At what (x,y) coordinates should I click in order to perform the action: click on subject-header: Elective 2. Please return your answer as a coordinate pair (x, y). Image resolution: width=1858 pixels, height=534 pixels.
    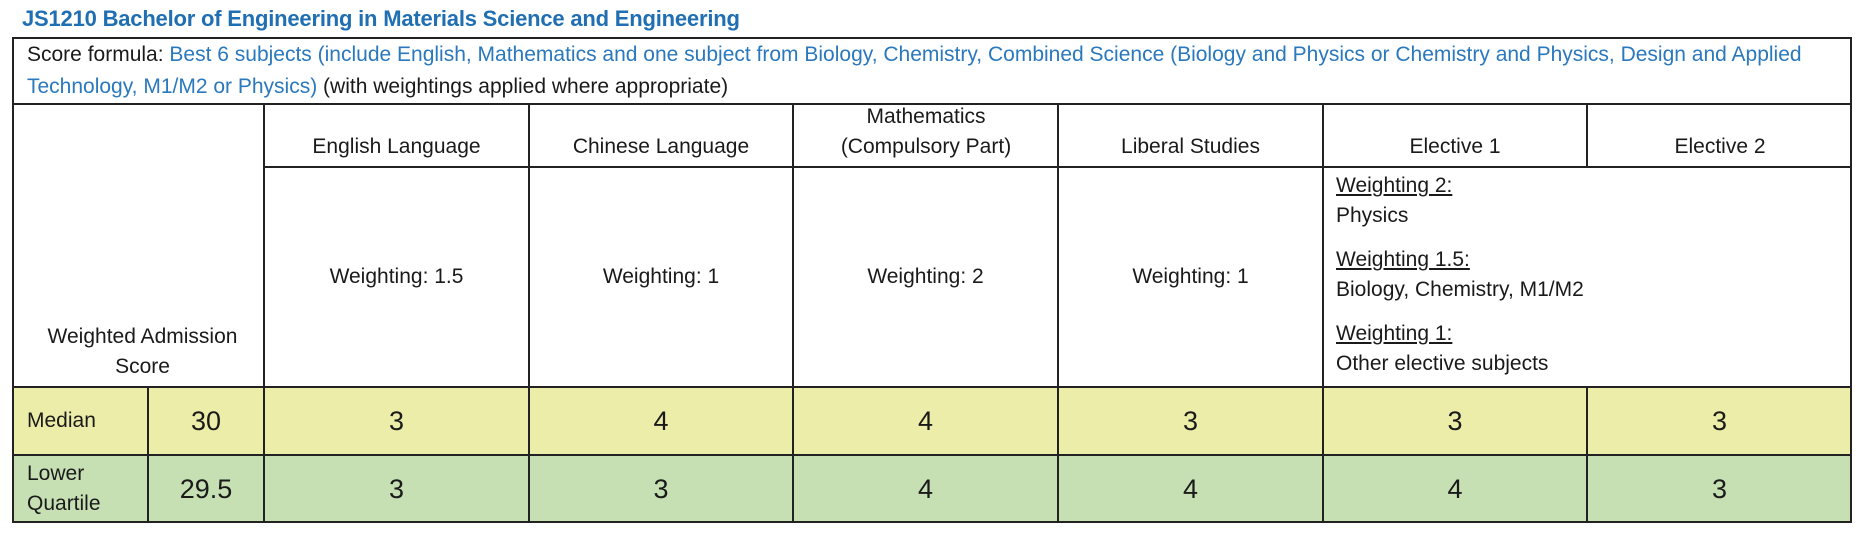
    Looking at the image, I should click on (1720, 146).